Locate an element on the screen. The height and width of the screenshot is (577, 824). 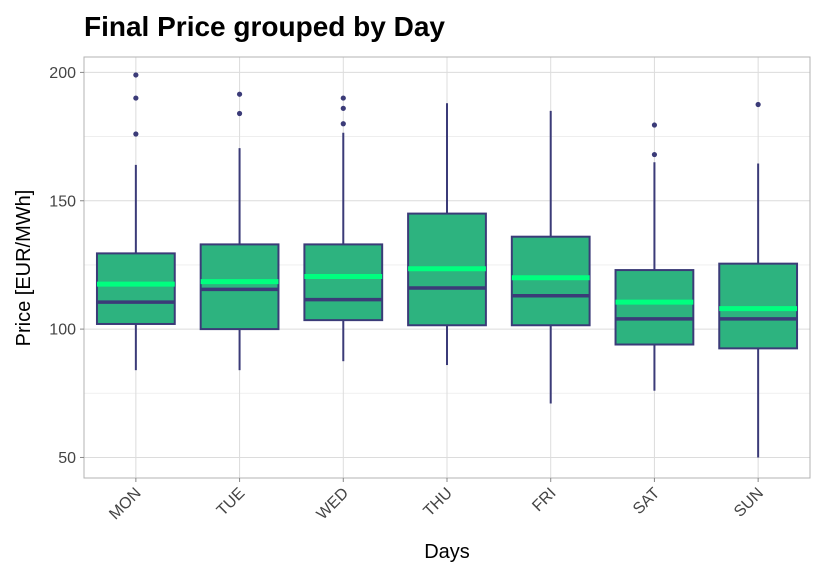
chart-title: Final Price grouped by Day is located at coordinates (264, 26).